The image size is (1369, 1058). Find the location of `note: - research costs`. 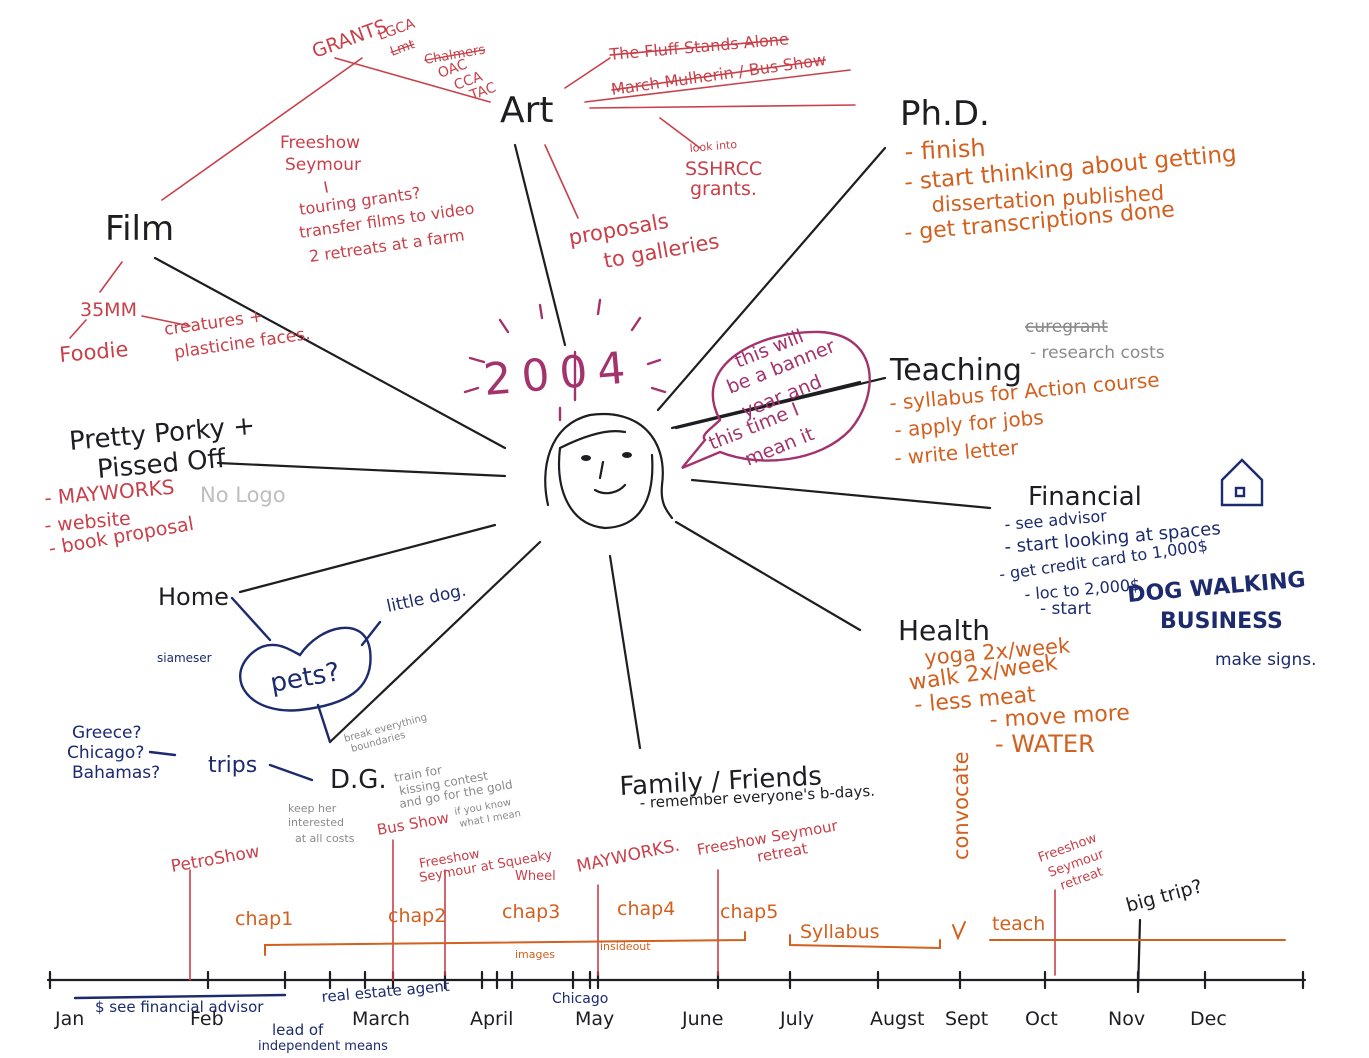

note: - research costs is located at coordinates (1097, 353).